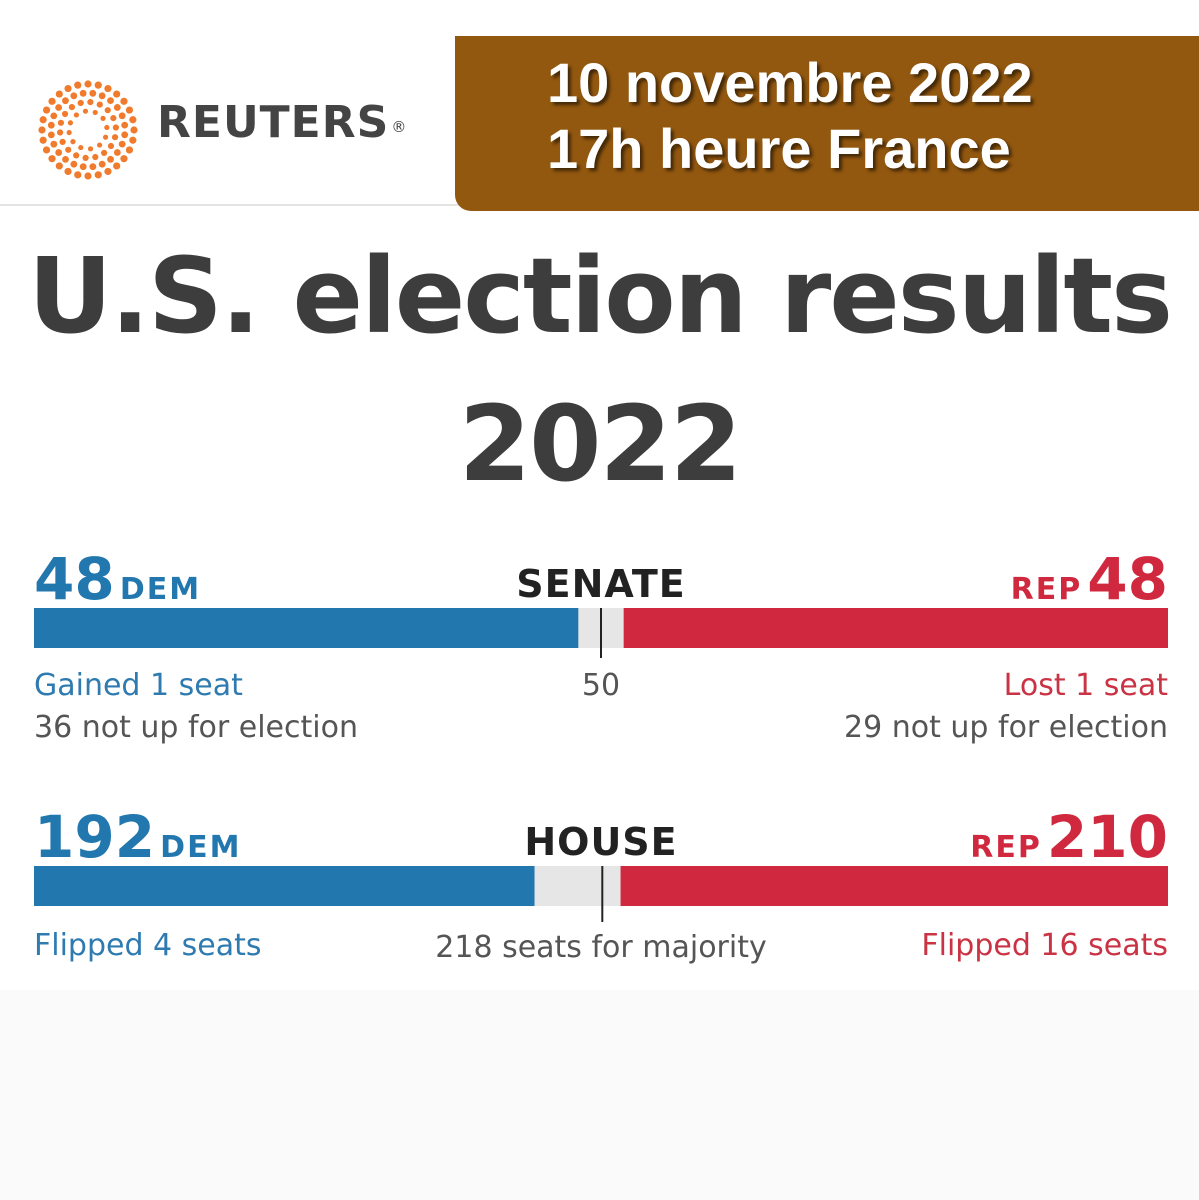 The width and height of the screenshot is (1199, 1200). I want to click on senate-rep-head: REP 48, so click(1089, 579).